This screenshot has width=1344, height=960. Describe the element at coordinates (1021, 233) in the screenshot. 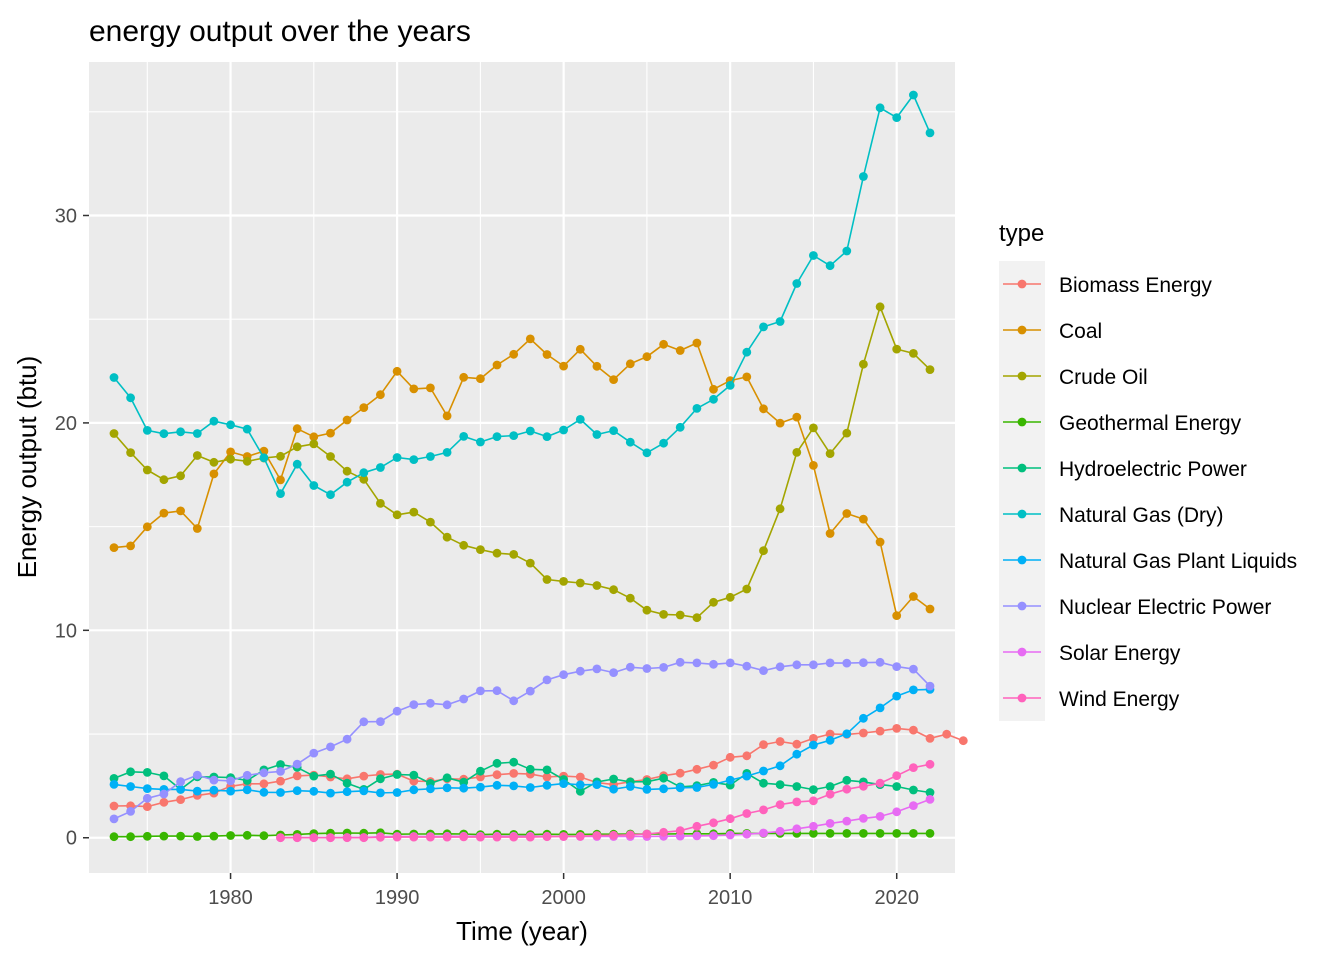

I see `legend-title: type` at that location.